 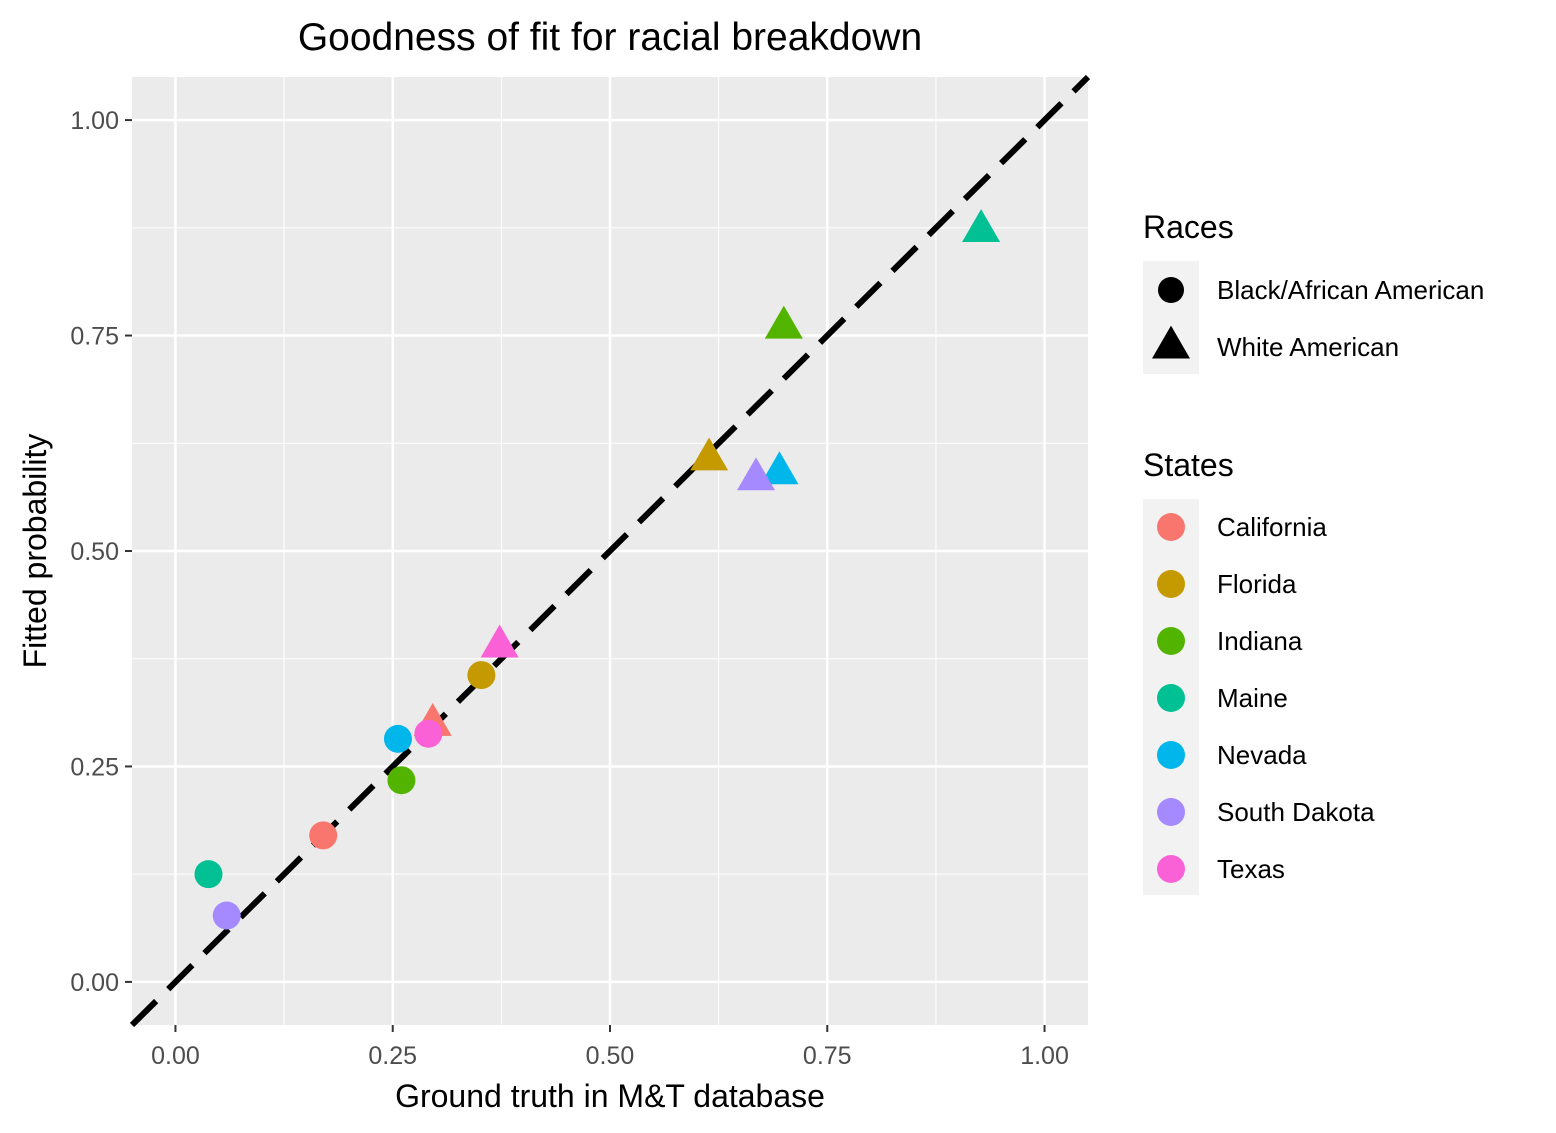 What do you see at coordinates (1252, 698) in the screenshot?
I see `legend-label-maine: Maine` at bounding box center [1252, 698].